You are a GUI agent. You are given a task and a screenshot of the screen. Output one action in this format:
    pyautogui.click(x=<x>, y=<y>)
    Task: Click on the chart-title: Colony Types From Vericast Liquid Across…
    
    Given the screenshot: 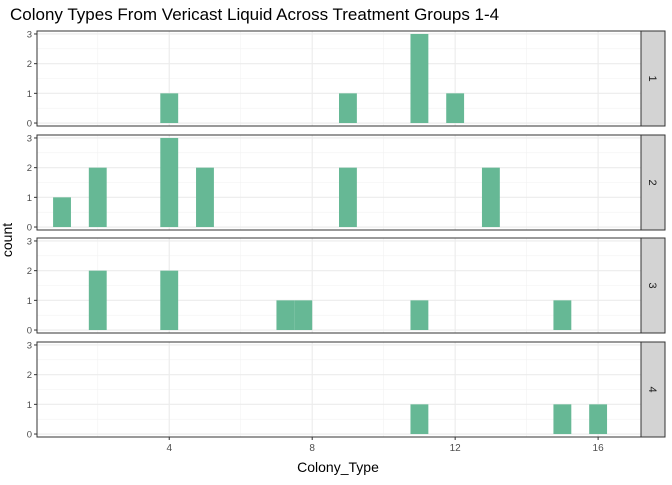 What is the action you would take?
    pyautogui.click(x=254, y=14)
    